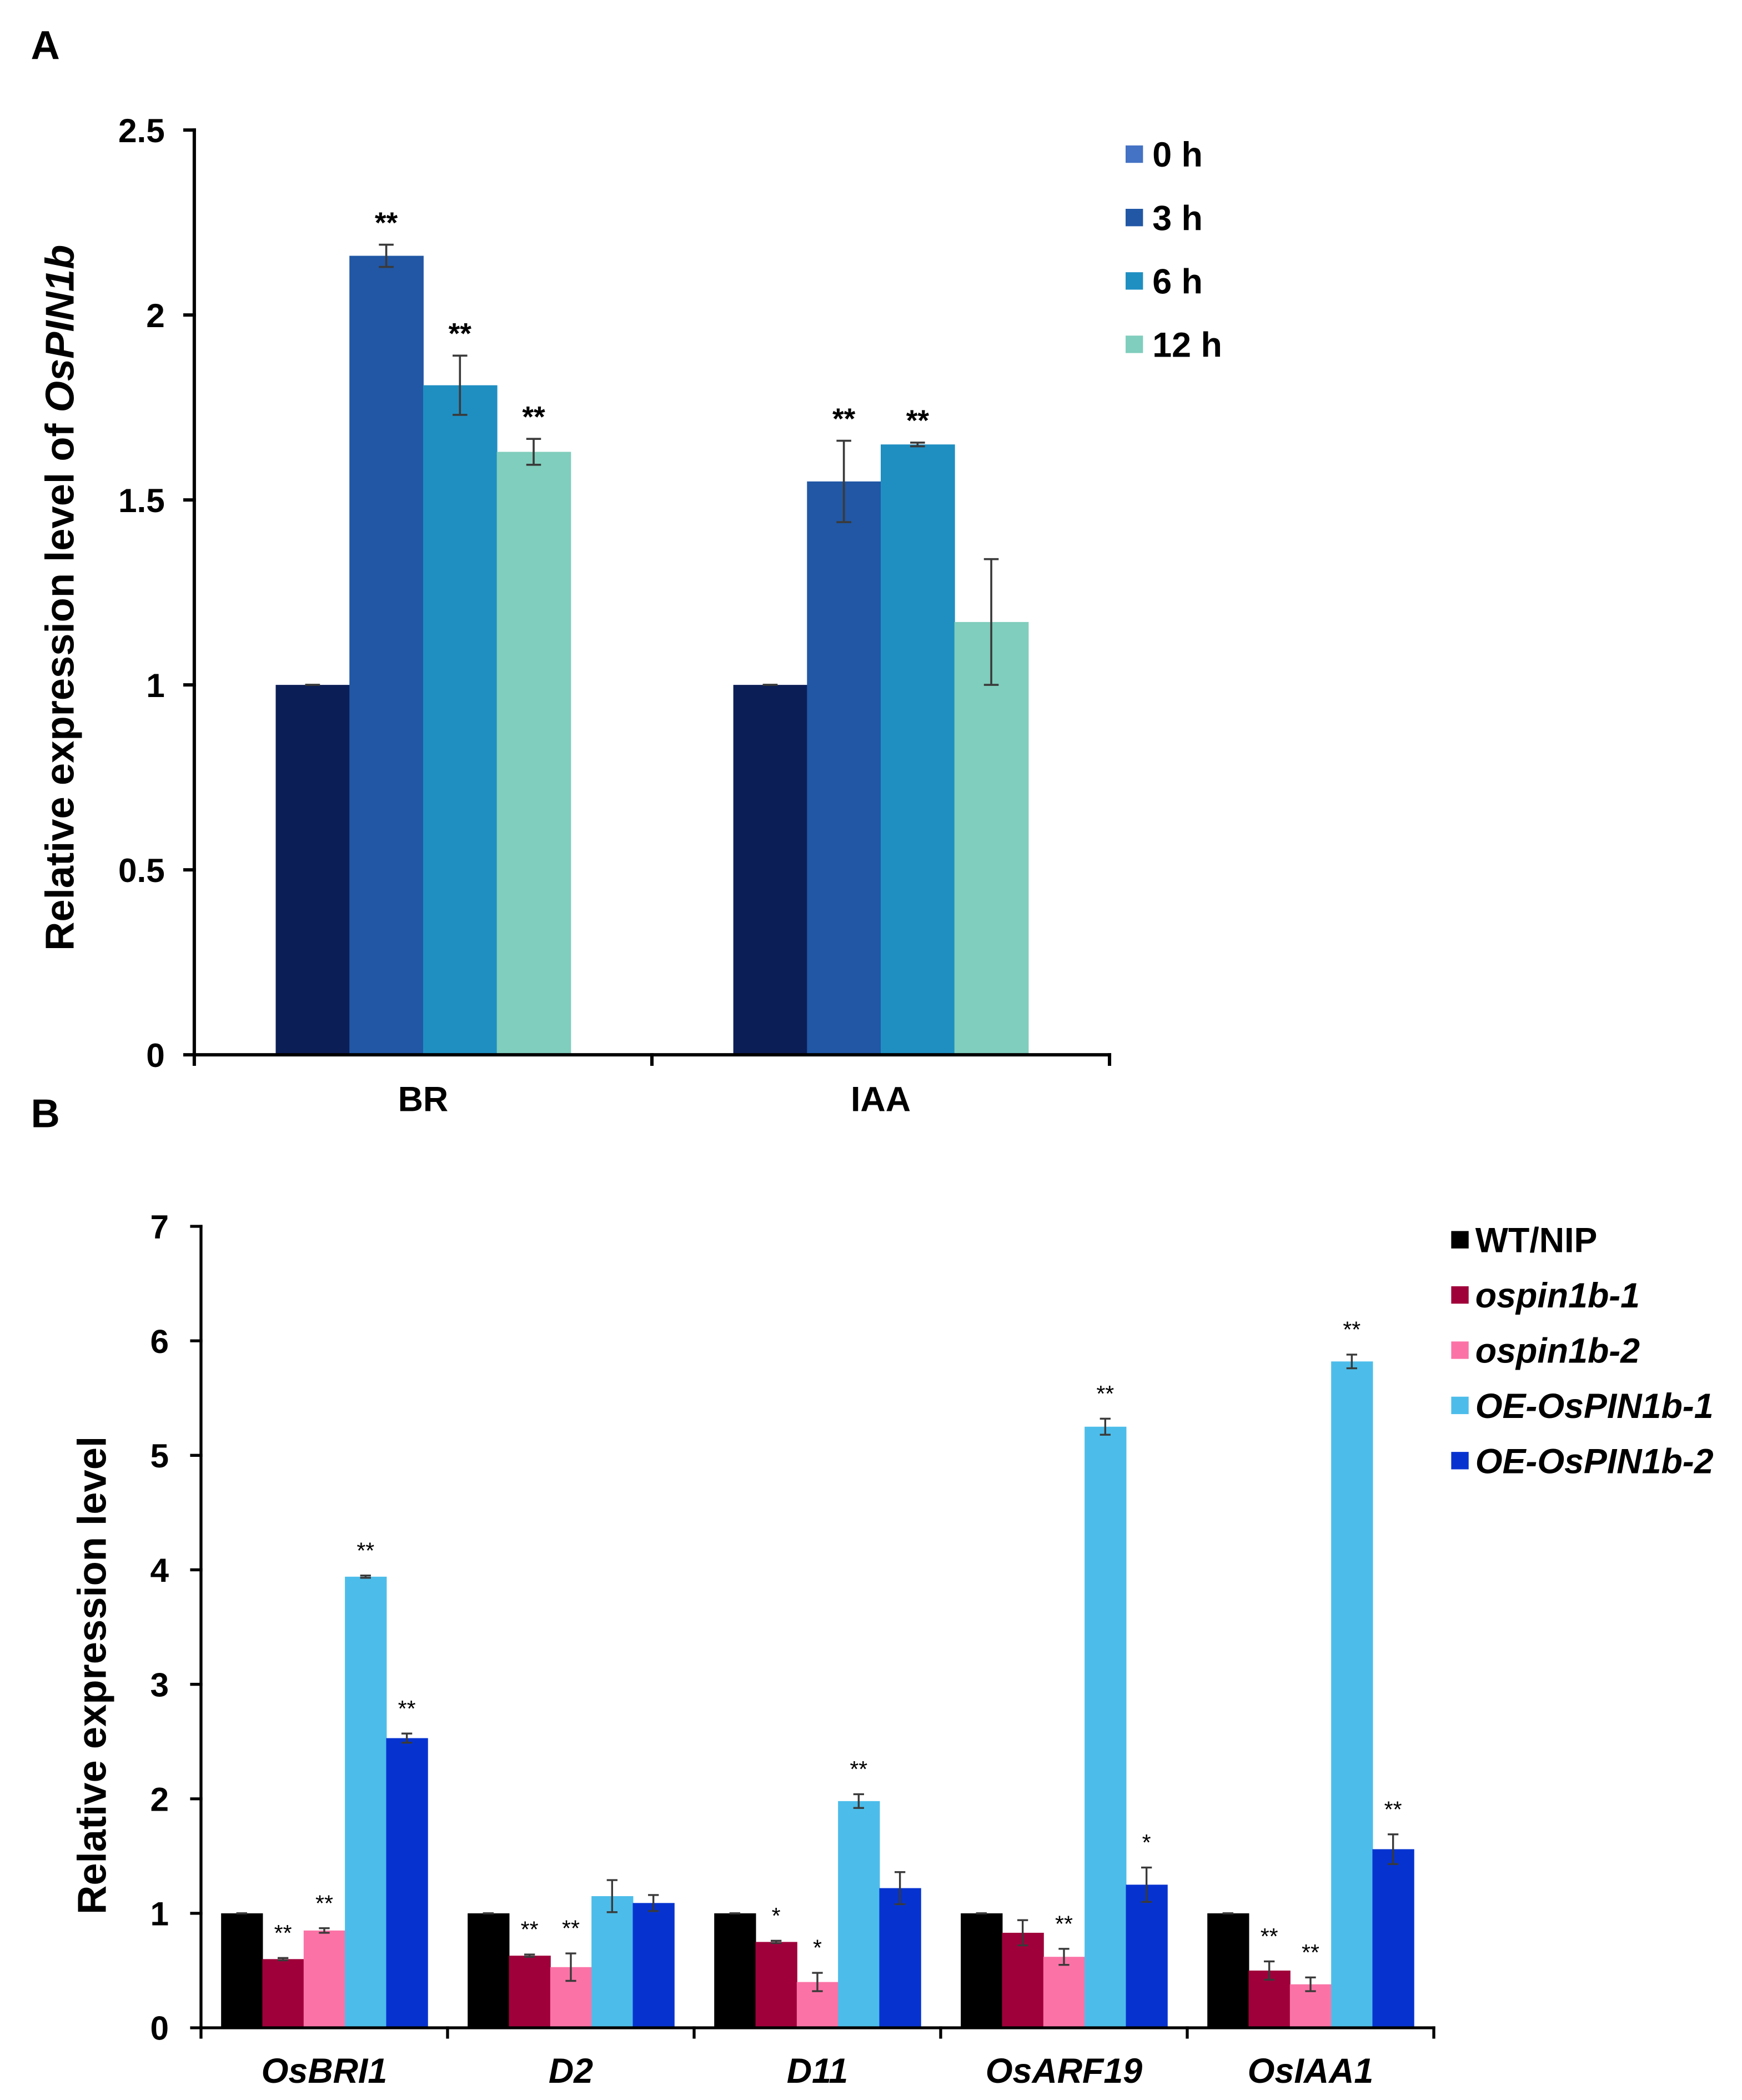 This screenshot has width=1742, height=2100. Describe the element at coordinates (991, 838) in the screenshot. I see `bar-12-h-iaa` at that location.